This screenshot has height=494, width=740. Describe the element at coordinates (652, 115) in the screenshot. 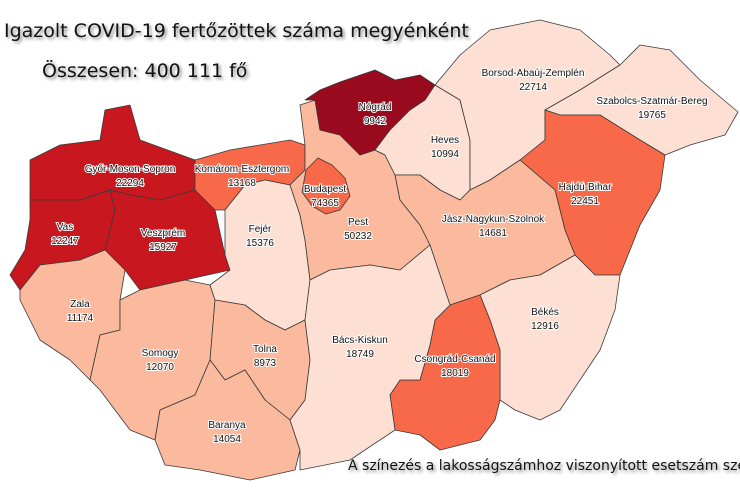

I see `county-value-label: 19765` at that location.